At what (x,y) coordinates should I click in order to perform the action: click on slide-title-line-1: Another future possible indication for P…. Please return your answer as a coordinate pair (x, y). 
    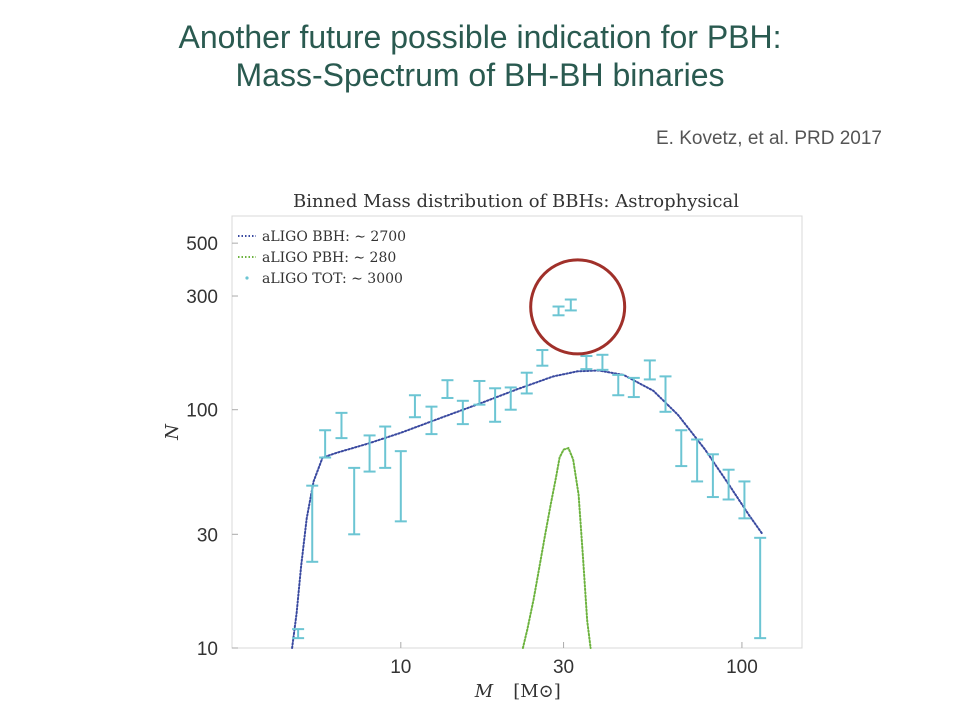
    Looking at the image, I should click on (480, 37).